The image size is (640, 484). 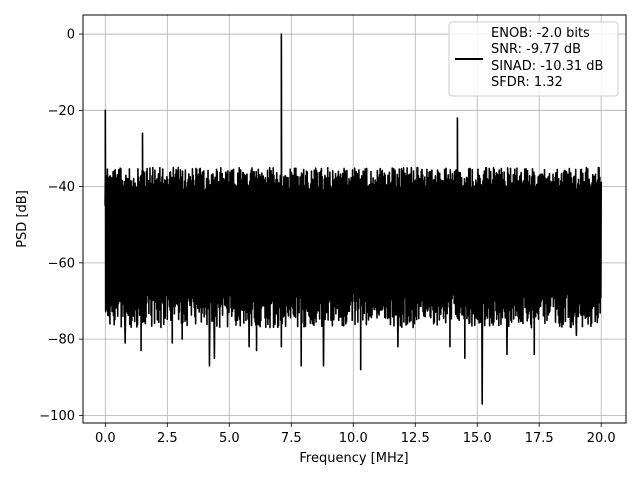 What do you see at coordinates (353, 458) in the screenshot?
I see `x-axis-label: Frequency [MHz]` at bounding box center [353, 458].